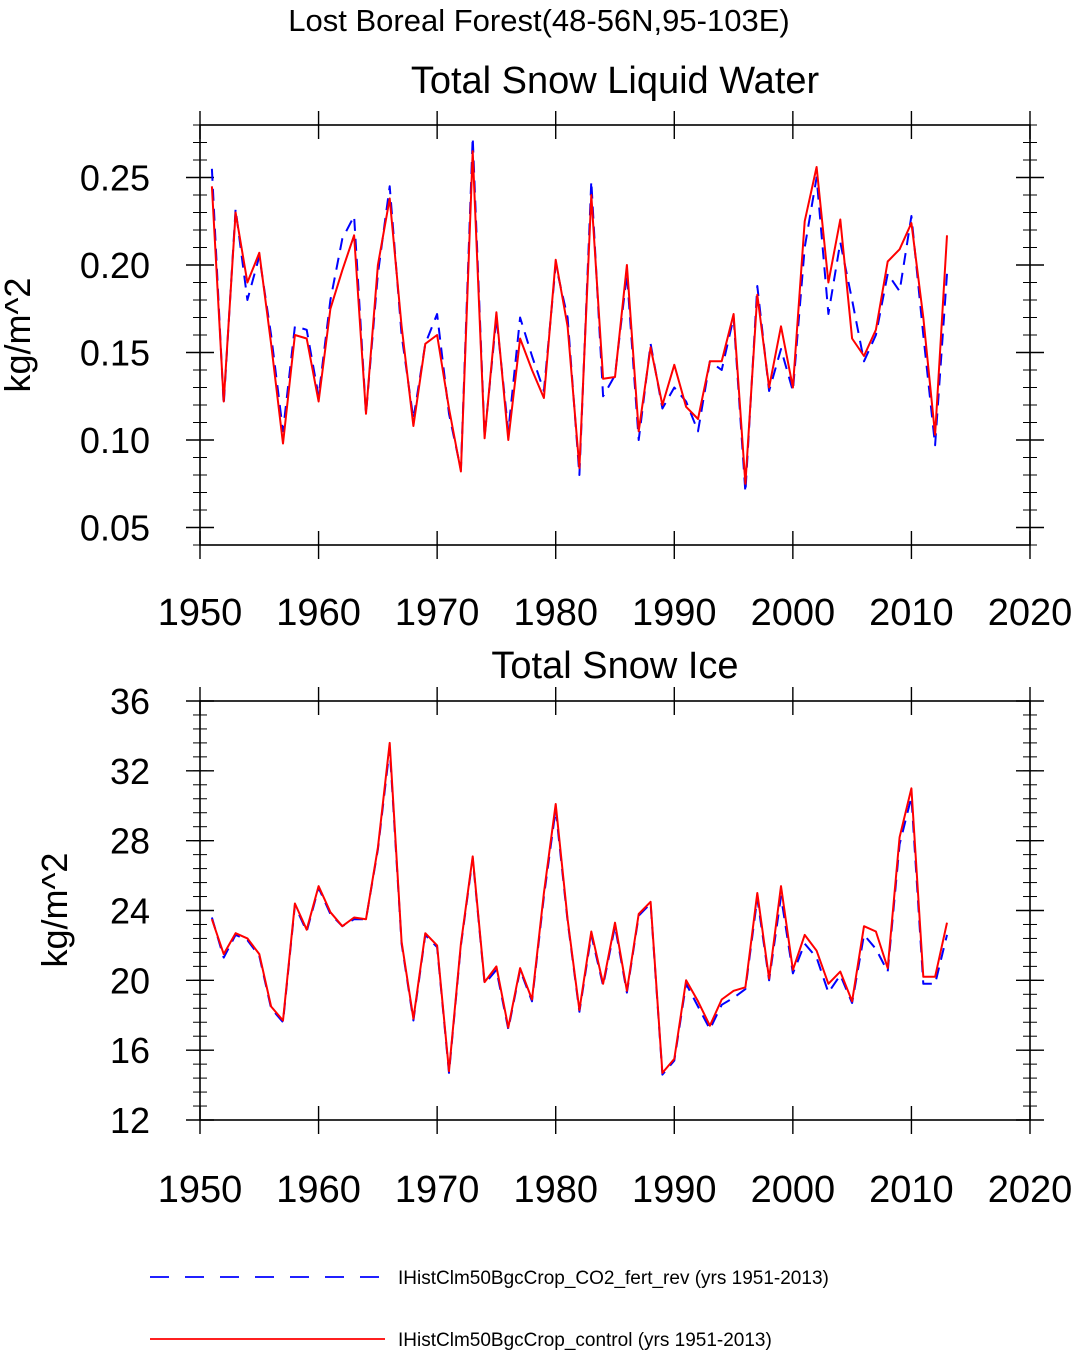 This screenshot has height=1353, width=1078. I want to click on y-tick-label: 0.15, so click(115, 353).